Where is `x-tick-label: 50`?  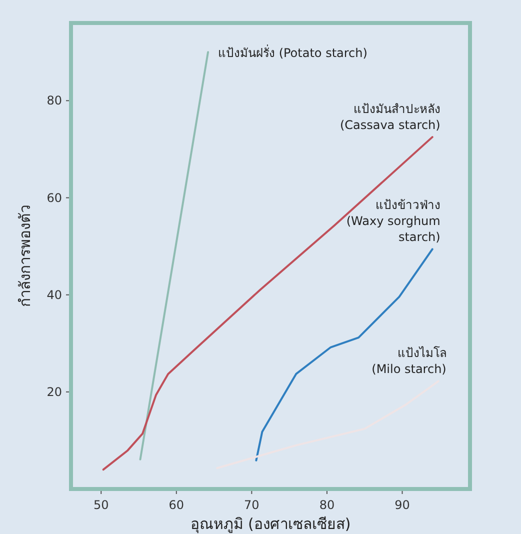
x-tick-label: 50 is located at coordinates (101, 505).